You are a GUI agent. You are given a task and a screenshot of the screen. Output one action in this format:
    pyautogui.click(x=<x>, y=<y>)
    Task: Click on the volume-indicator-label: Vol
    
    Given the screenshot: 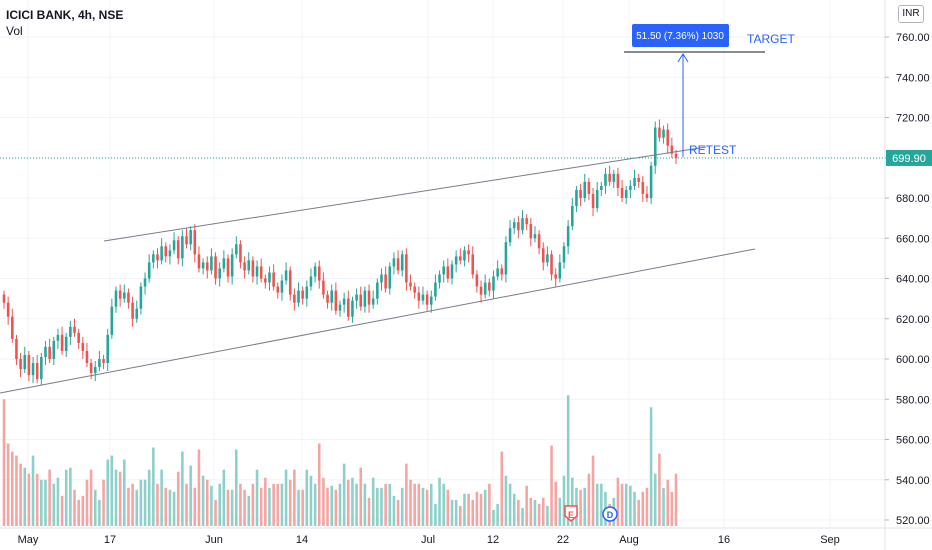 What is the action you would take?
    pyautogui.click(x=14, y=31)
    